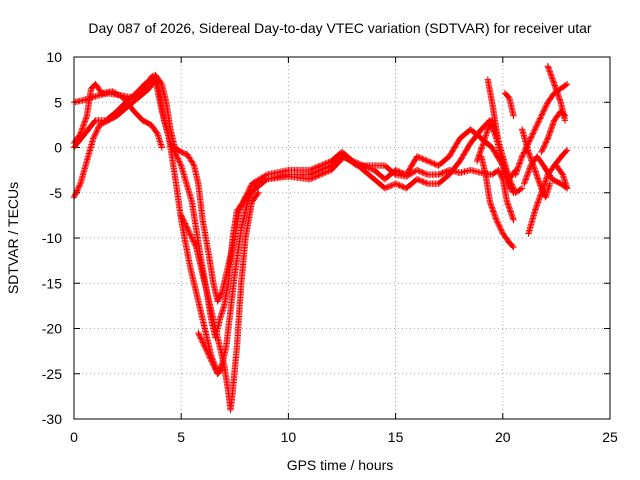 This screenshot has width=640, height=480. What do you see at coordinates (340, 465) in the screenshot?
I see `x-axis-label: GPS time / hours` at bounding box center [340, 465].